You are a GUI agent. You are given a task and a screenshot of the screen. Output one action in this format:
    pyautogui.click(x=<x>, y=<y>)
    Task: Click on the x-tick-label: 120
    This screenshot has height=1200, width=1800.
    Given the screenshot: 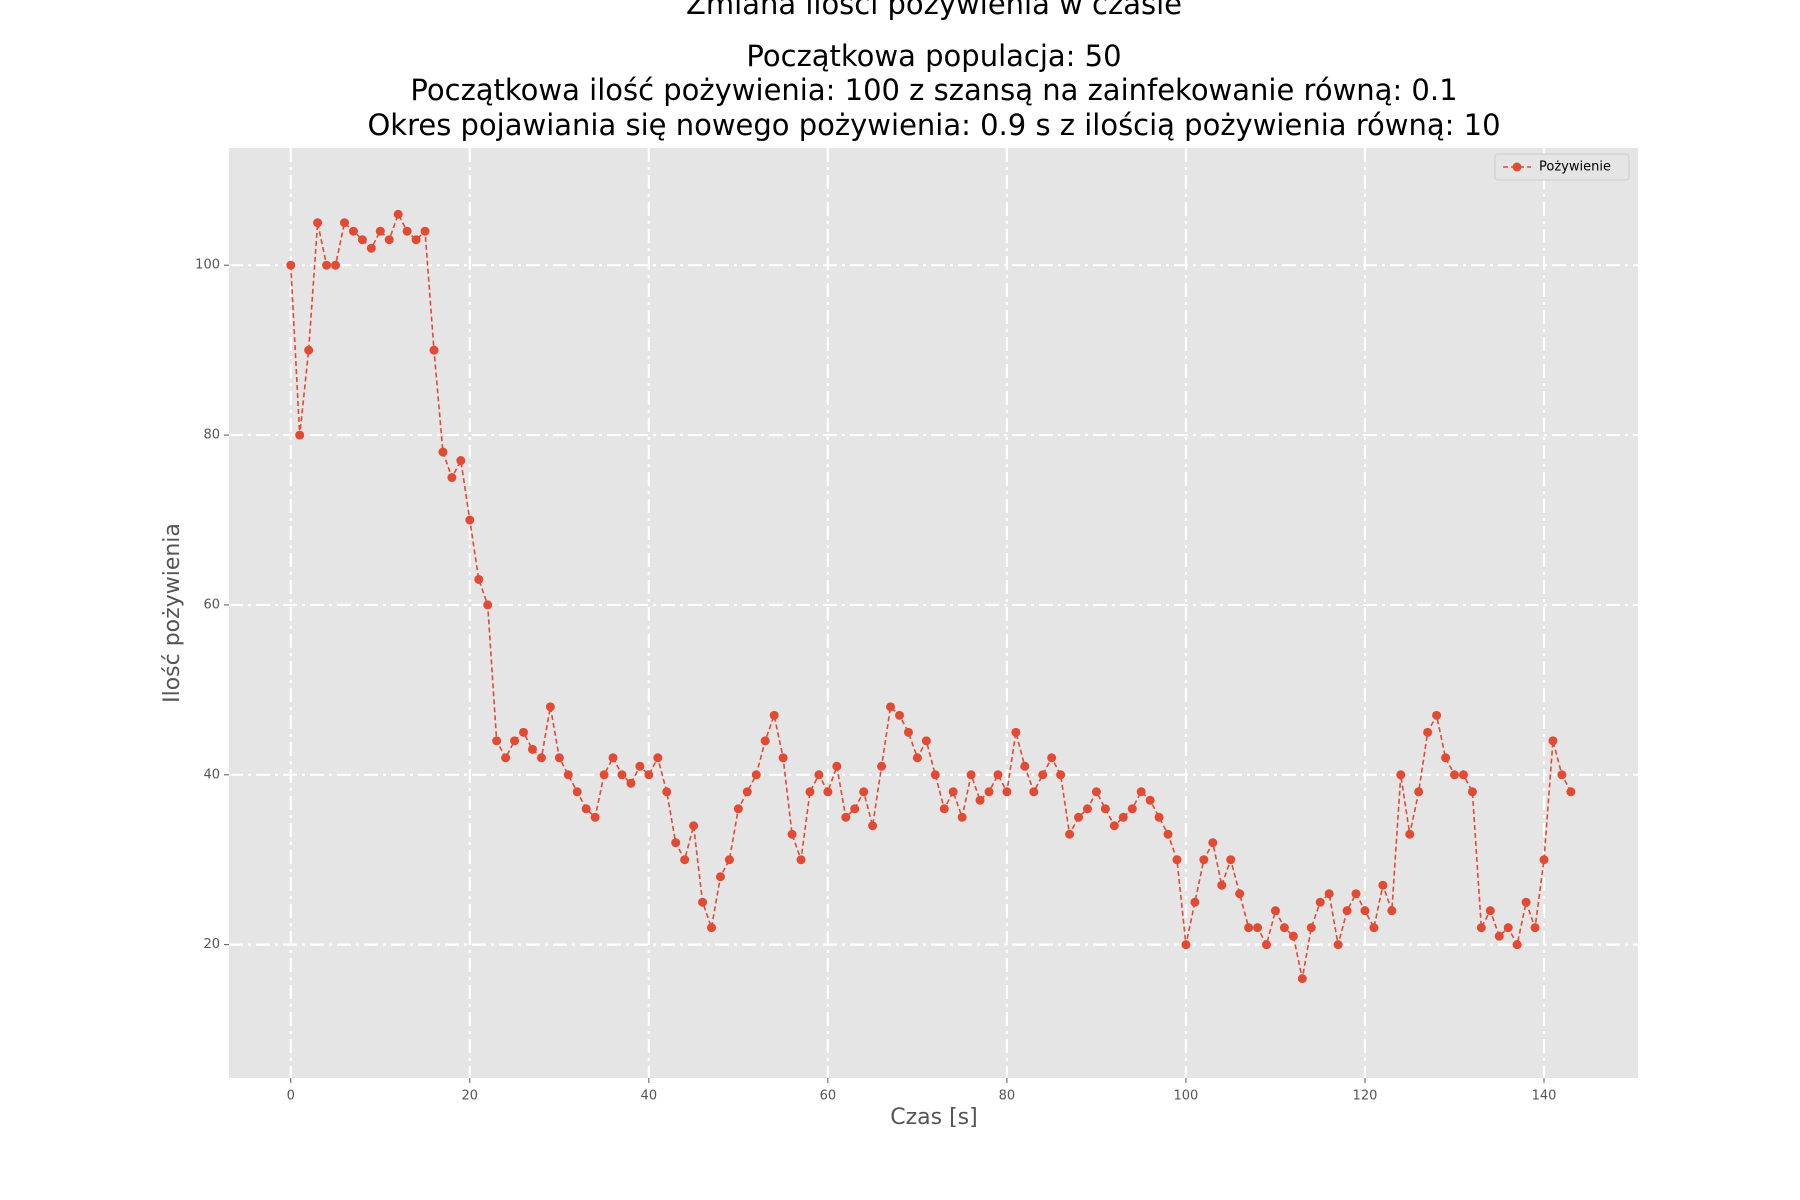 What is the action you would take?
    pyautogui.click(x=1365, y=1096)
    